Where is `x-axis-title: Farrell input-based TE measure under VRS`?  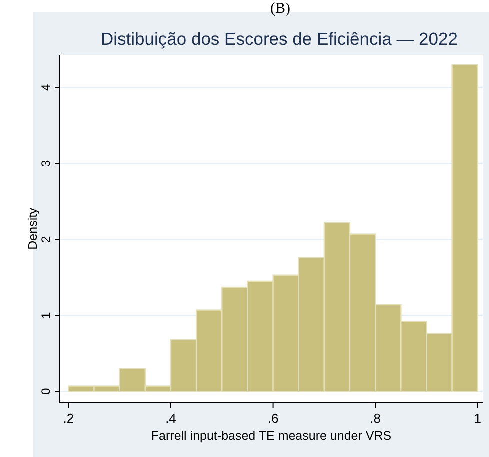
x-axis-title: Farrell input-based TE measure under VRS is located at coordinates (271, 436).